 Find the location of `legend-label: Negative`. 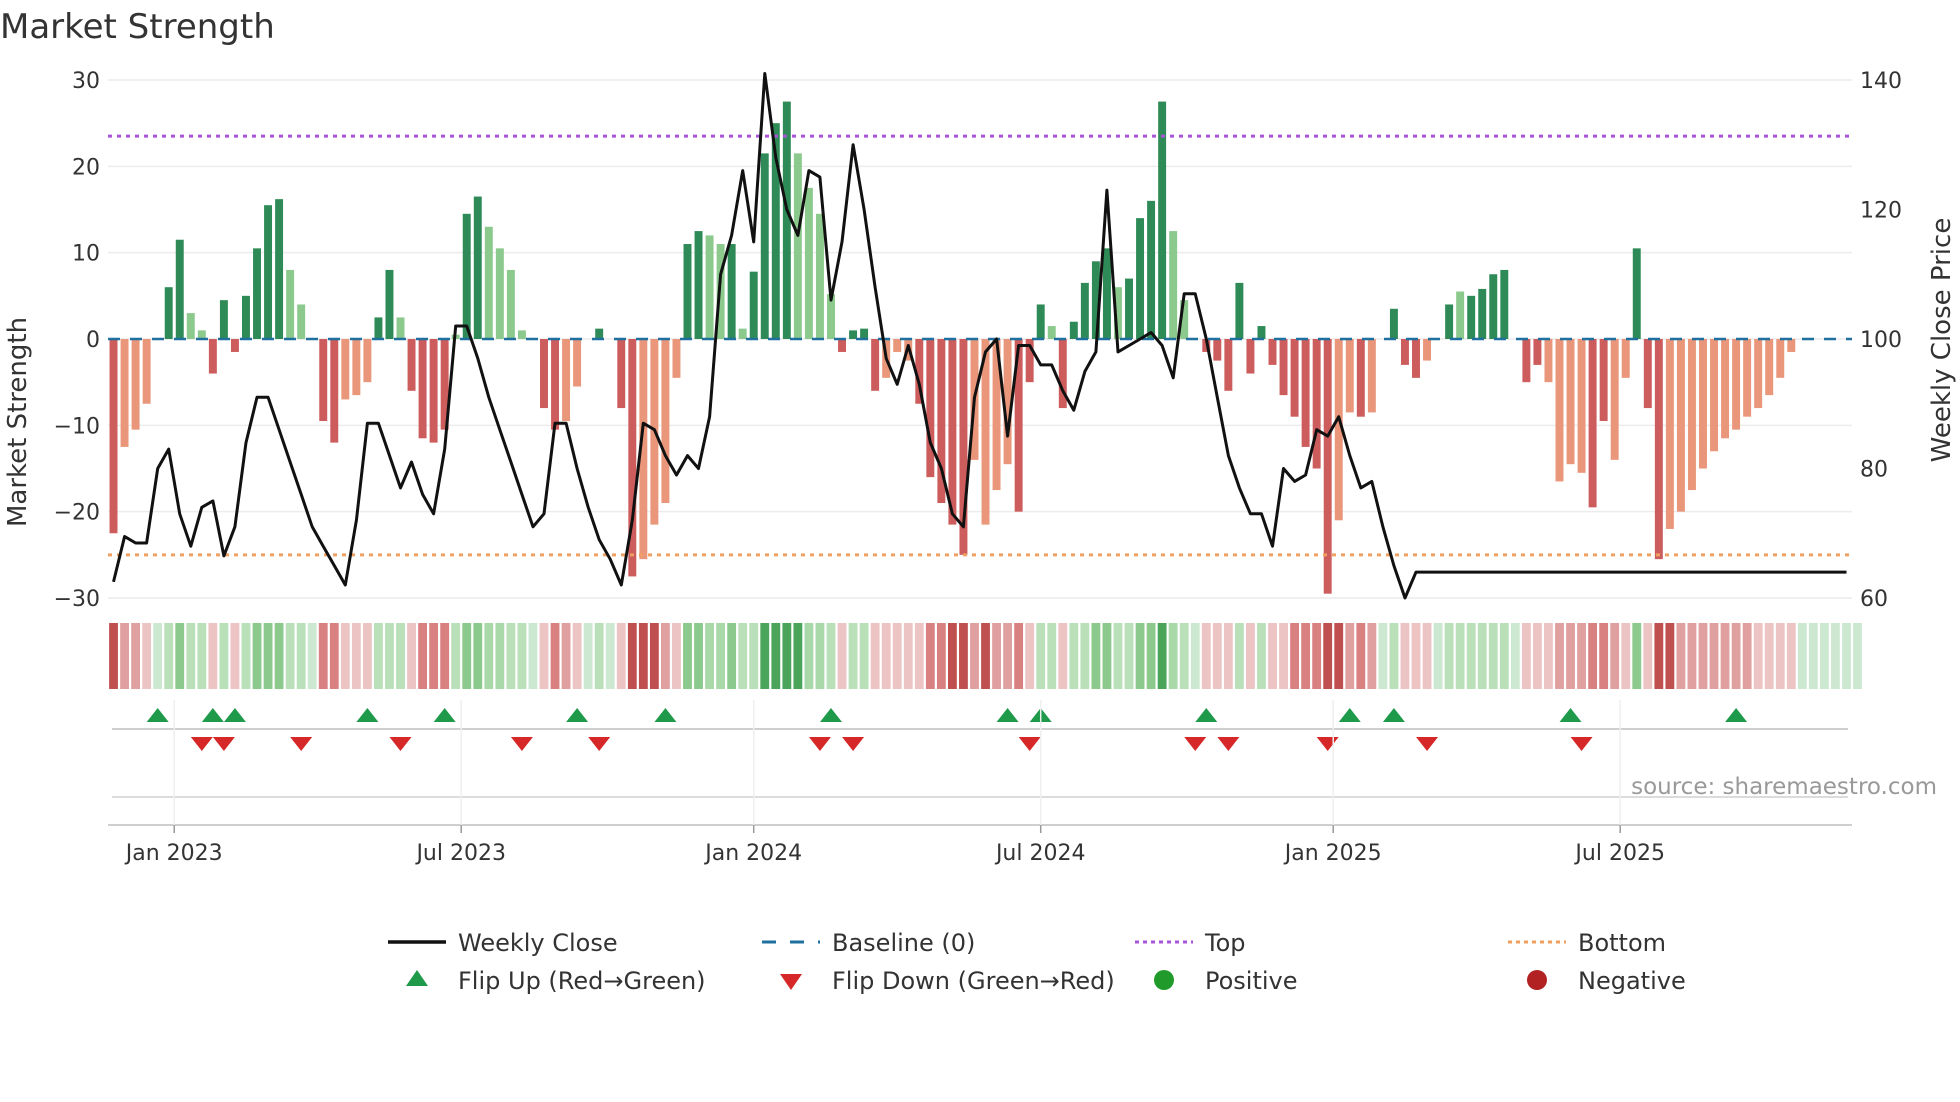

legend-label: Negative is located at coordinates (1632, 981).